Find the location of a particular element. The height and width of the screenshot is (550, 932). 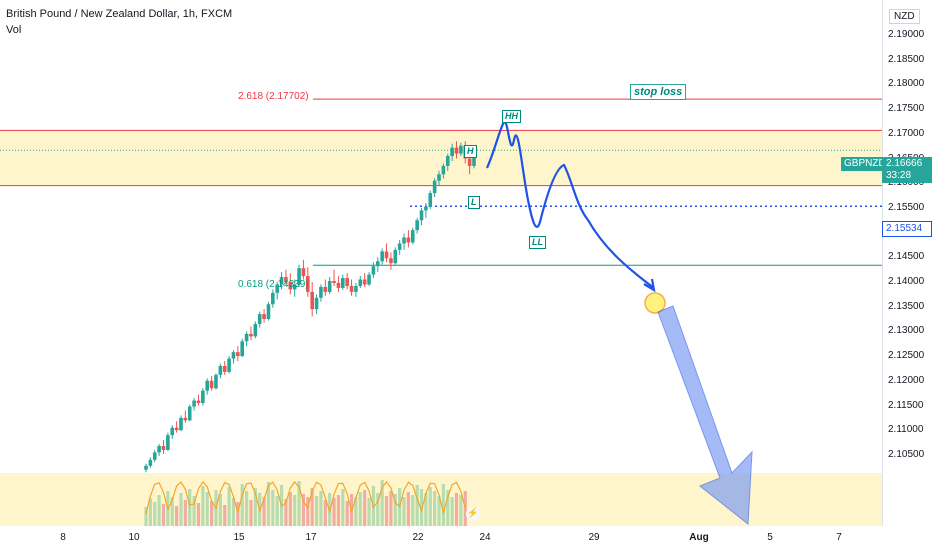

price-axis is located at coordinates (907, 263).